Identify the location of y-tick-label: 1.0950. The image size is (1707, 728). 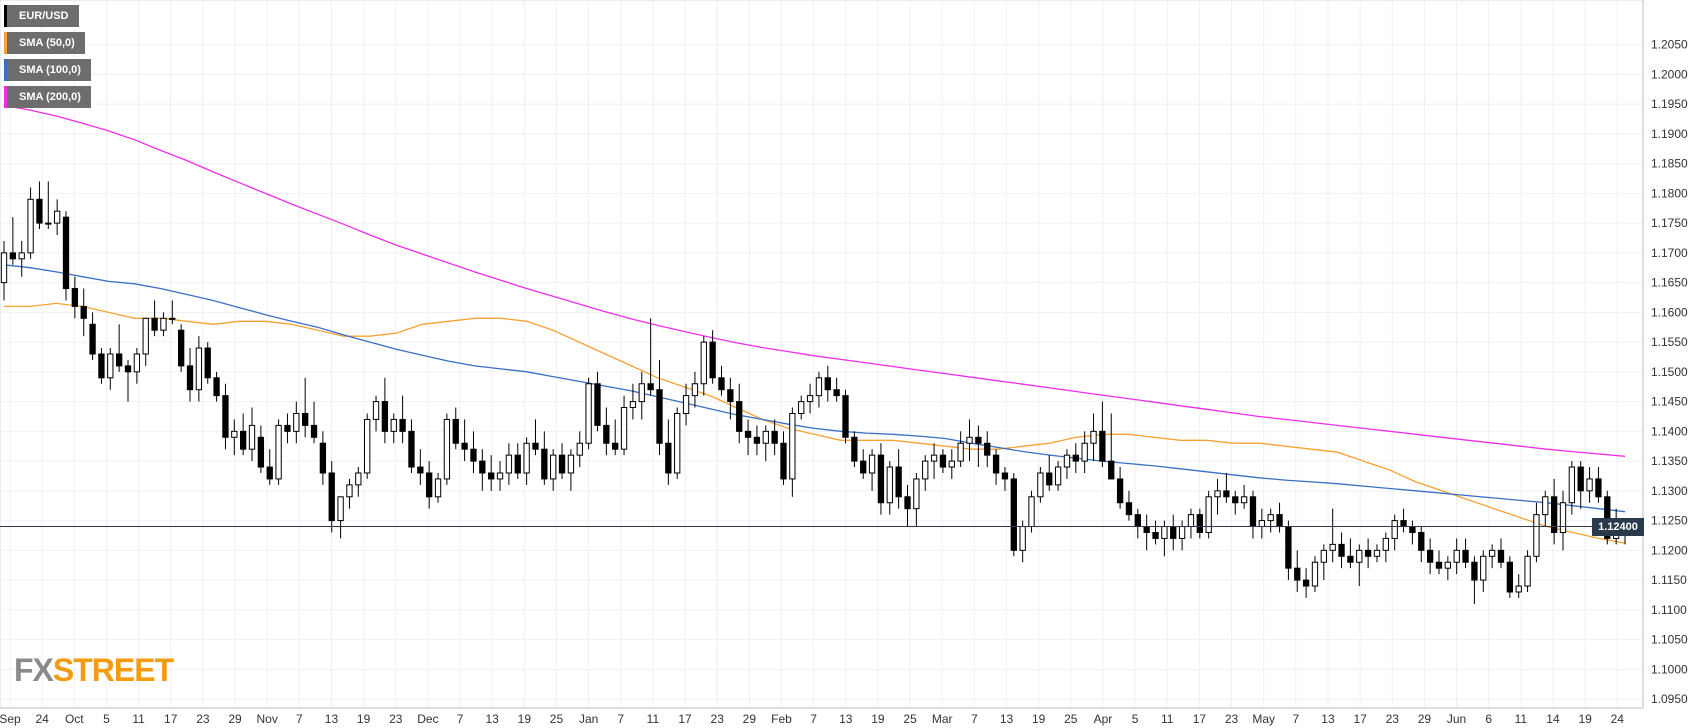
(1669, 699).